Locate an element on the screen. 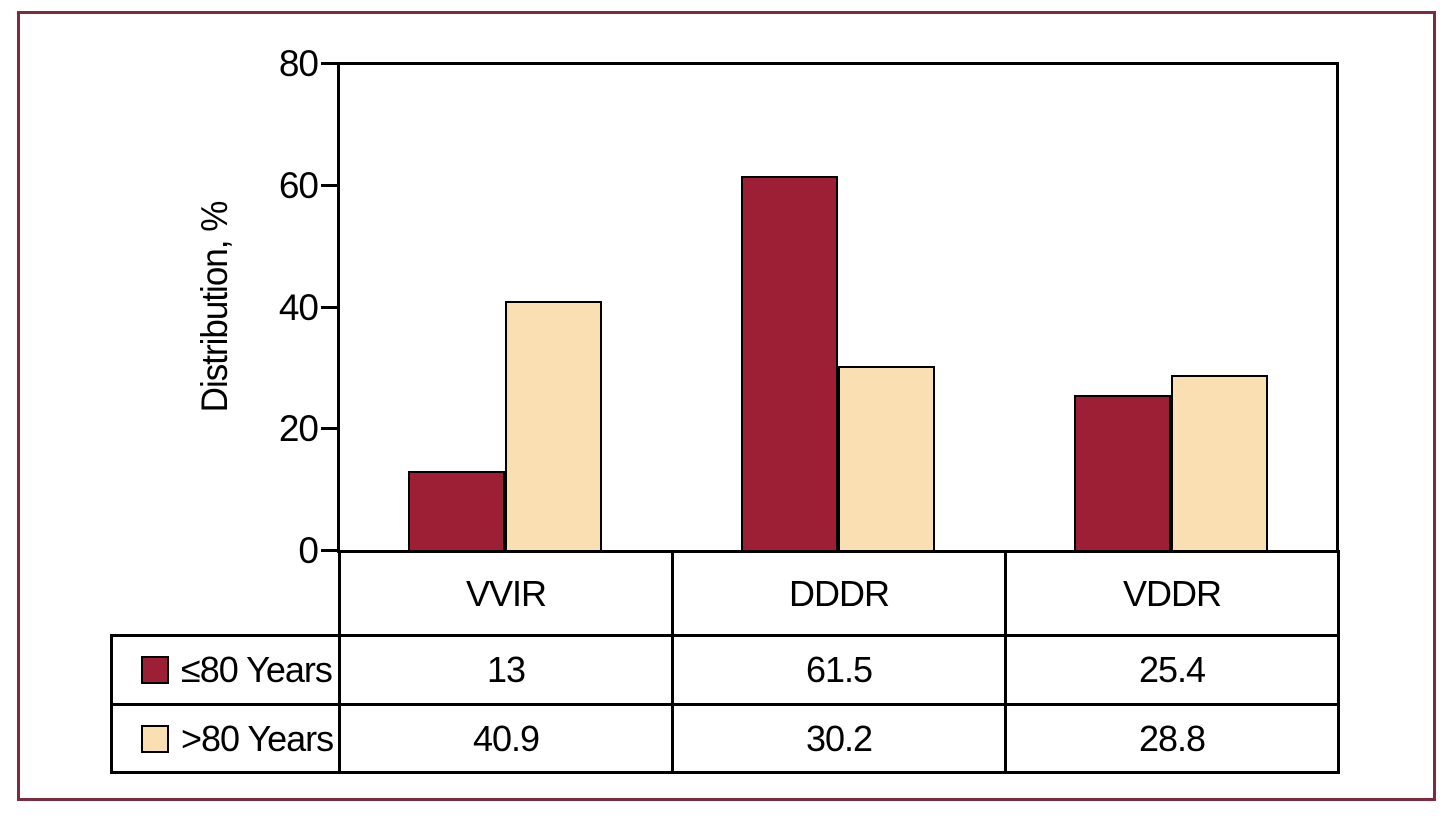 The image size is (1454, 816). value-cell-dddr-row-1: 61.5 is located at coordinates (839, 670).